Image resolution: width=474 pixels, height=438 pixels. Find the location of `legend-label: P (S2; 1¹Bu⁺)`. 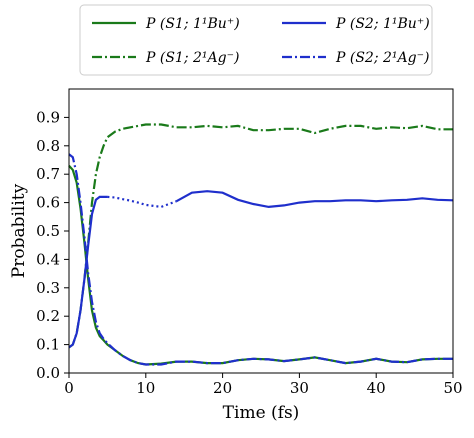

legend-label: P (S2; 1¹Bu⁺) is located at coordinates (382, 24).